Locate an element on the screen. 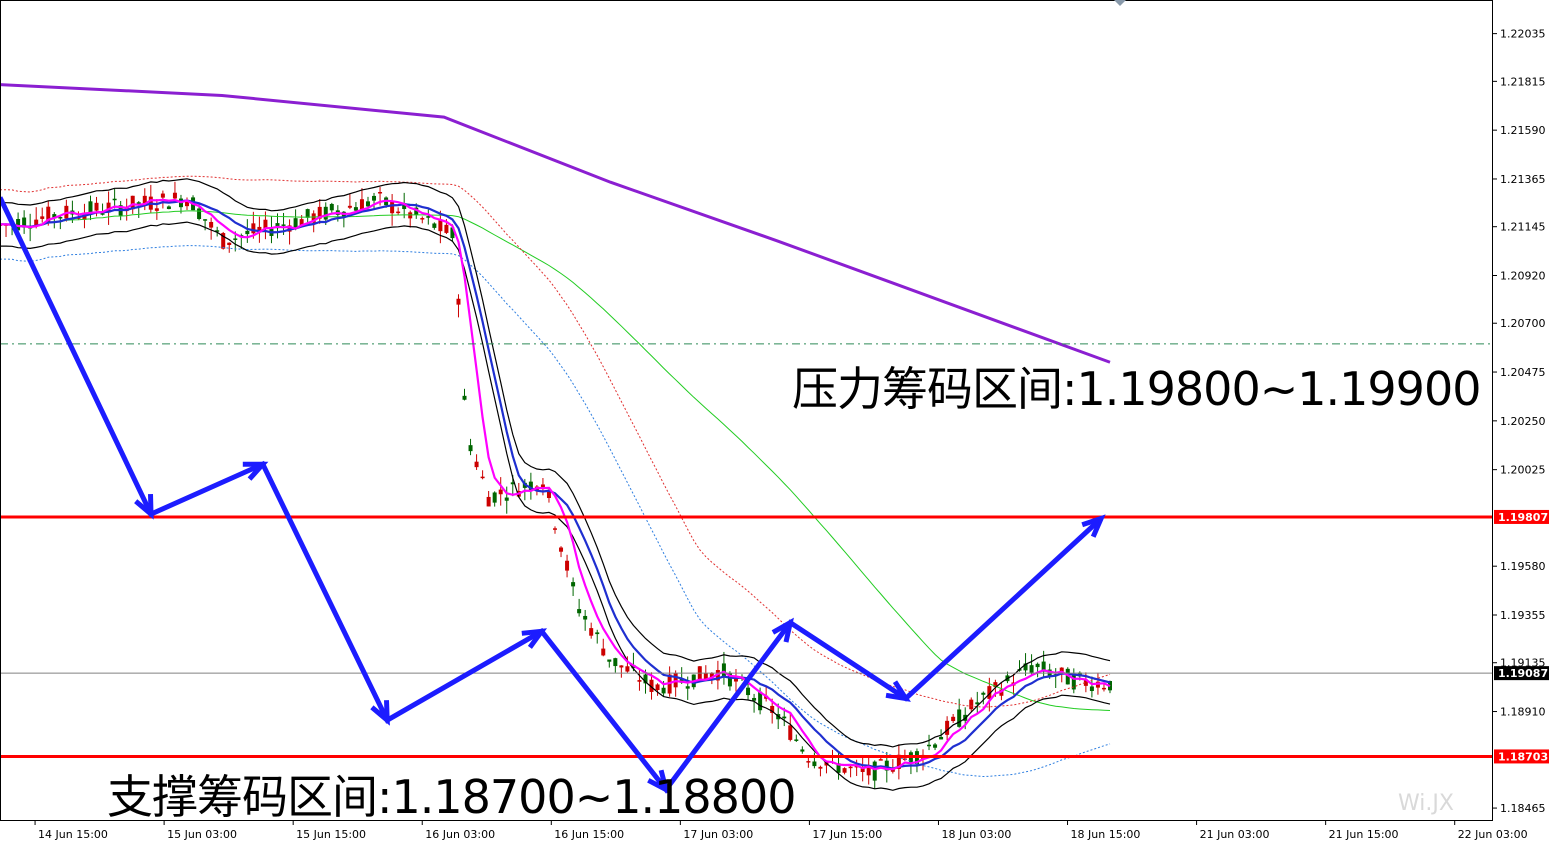  y-tick-label: 1.18910 is located at coordinates (1523, 712).